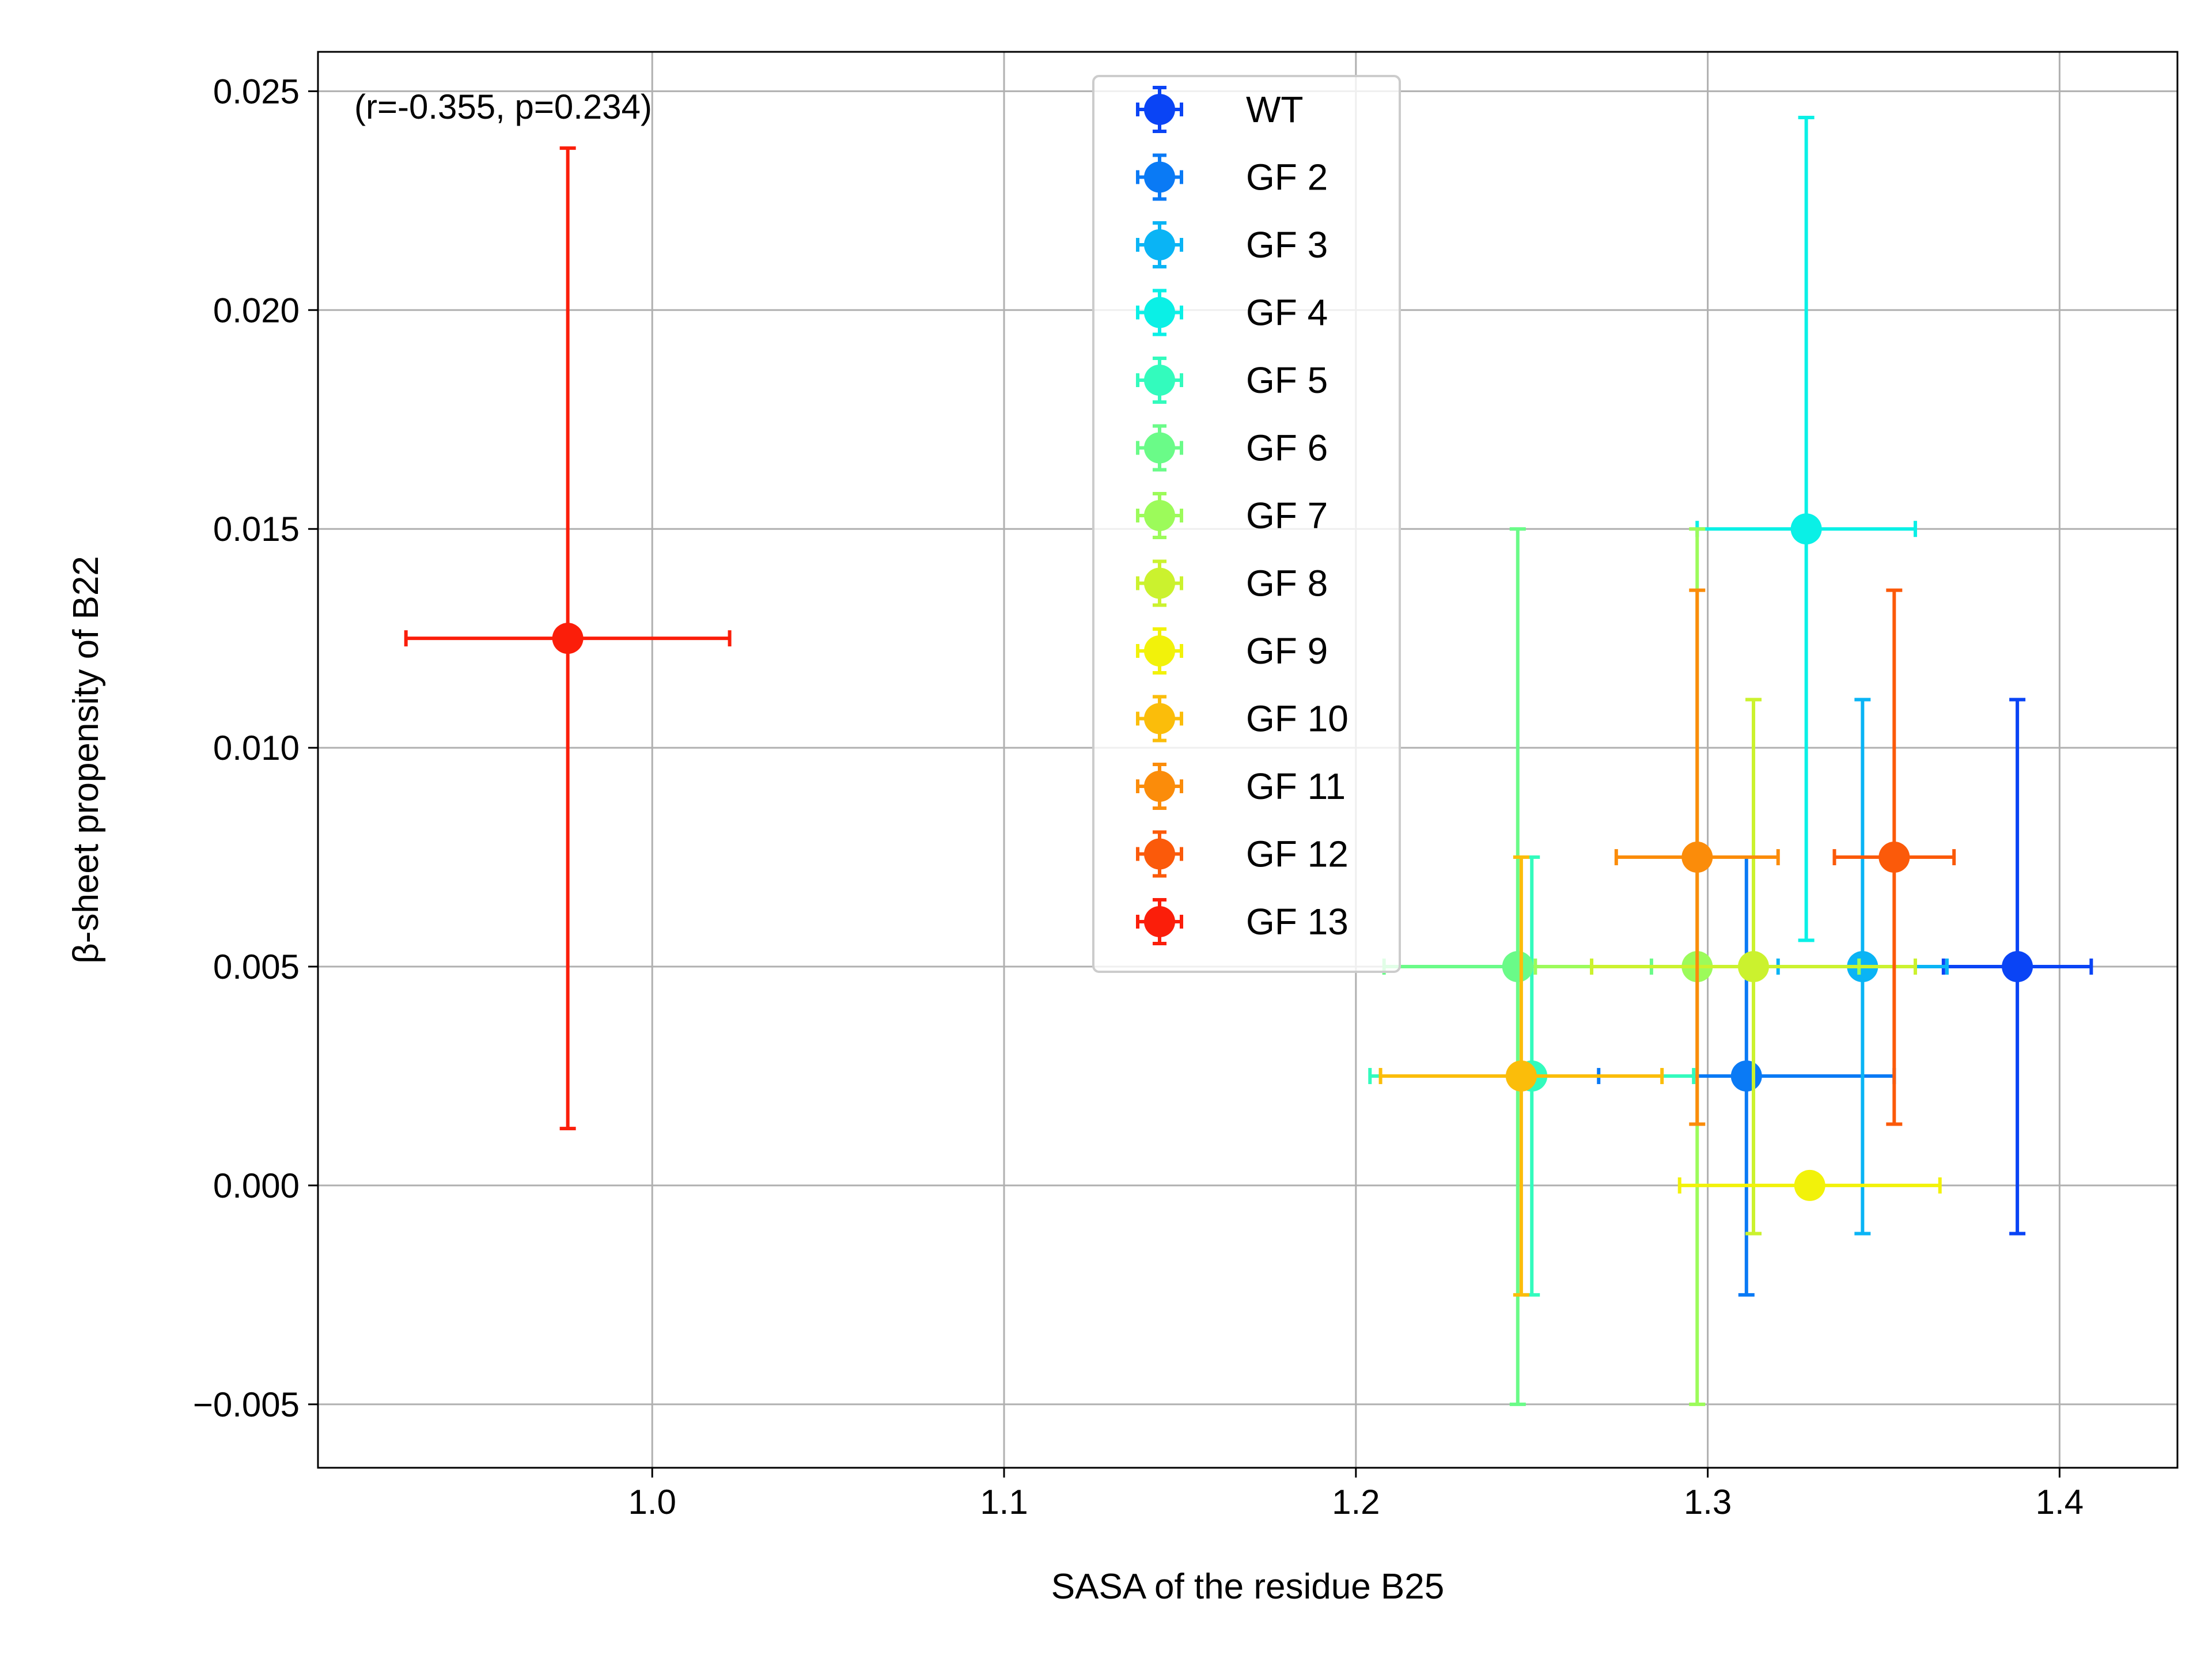 This screenshot has width=2212, height=1659. I want to click on legend-label: GF 9, so click(1287, 651).